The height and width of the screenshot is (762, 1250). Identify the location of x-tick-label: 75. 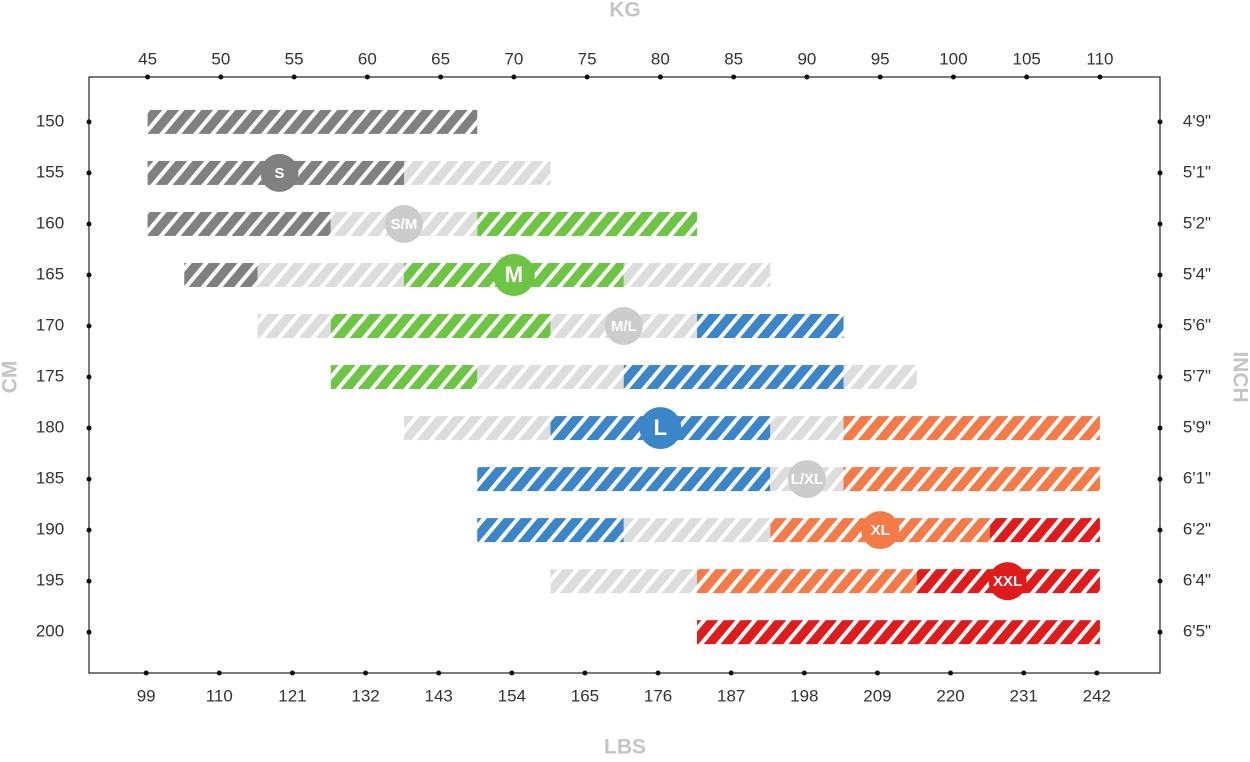
(587, 58).